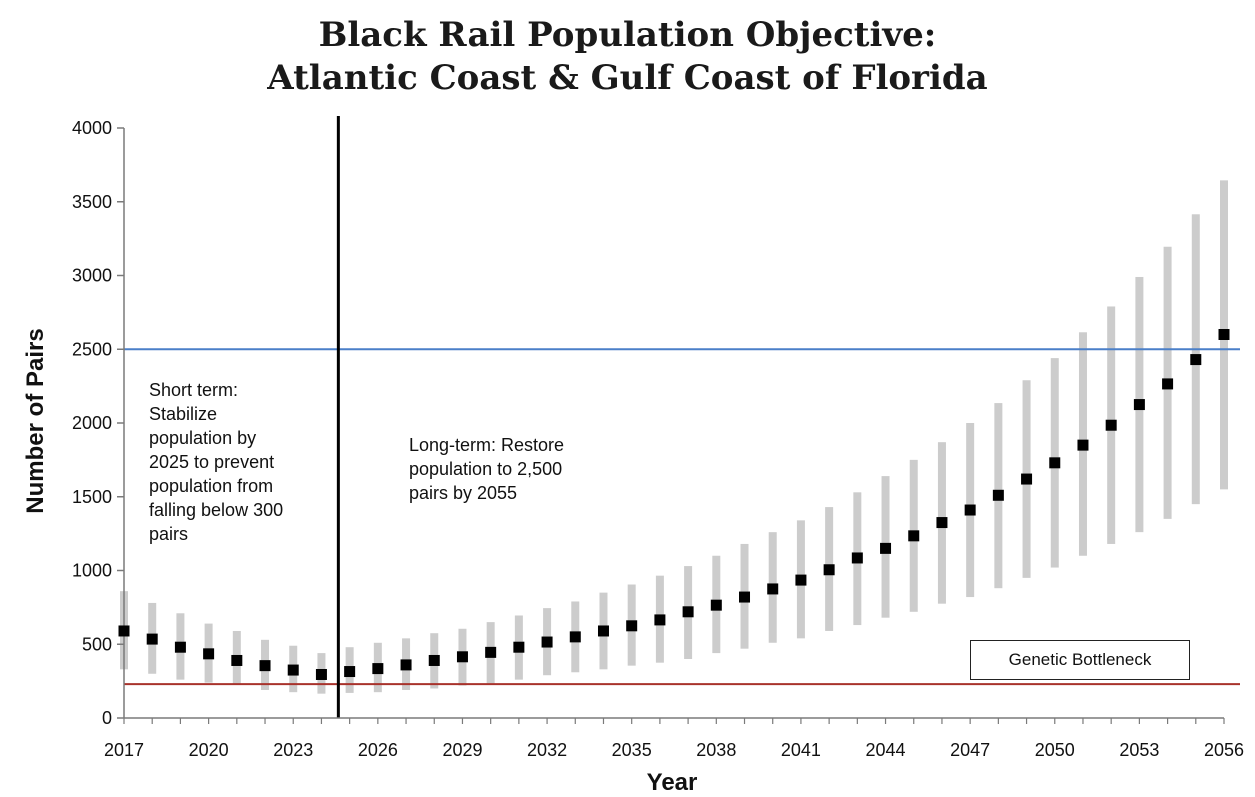 The height and width of the screenshot is (797, 1255). What do you see at coordinates (491, 652) in the screenshot?
I see `data-point-2030` at bounding box center [491, 652].